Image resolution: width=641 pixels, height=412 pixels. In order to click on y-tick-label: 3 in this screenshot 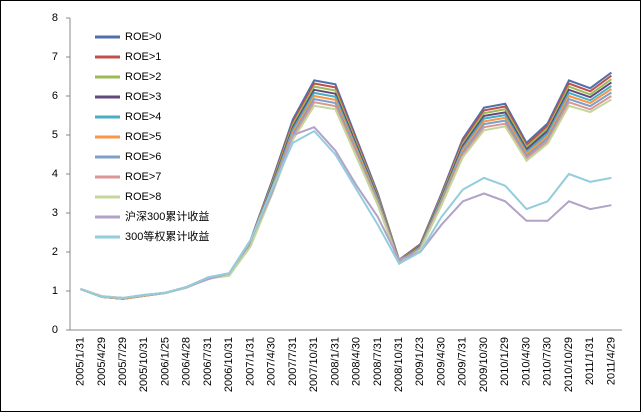, I will do `click(55, 213)`.